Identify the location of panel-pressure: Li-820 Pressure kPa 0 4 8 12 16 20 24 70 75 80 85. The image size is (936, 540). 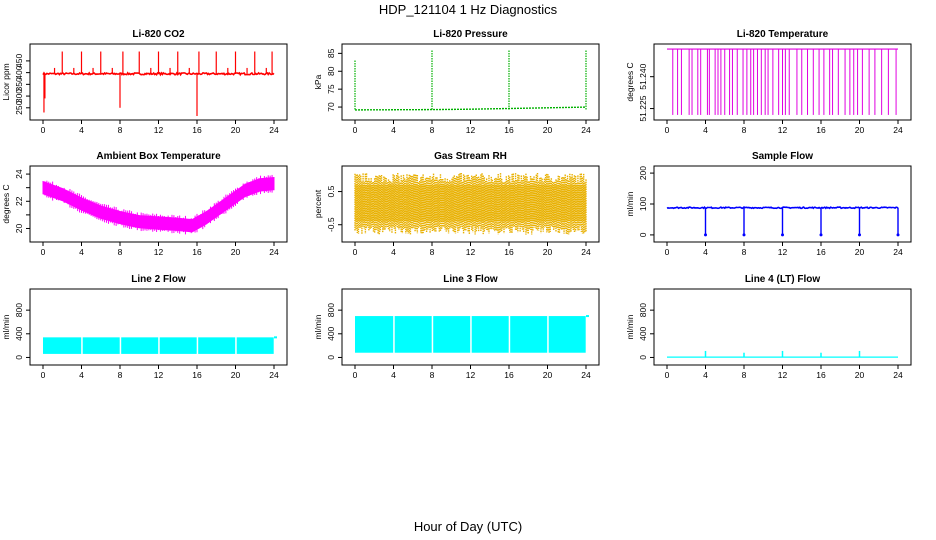
(456, 82).